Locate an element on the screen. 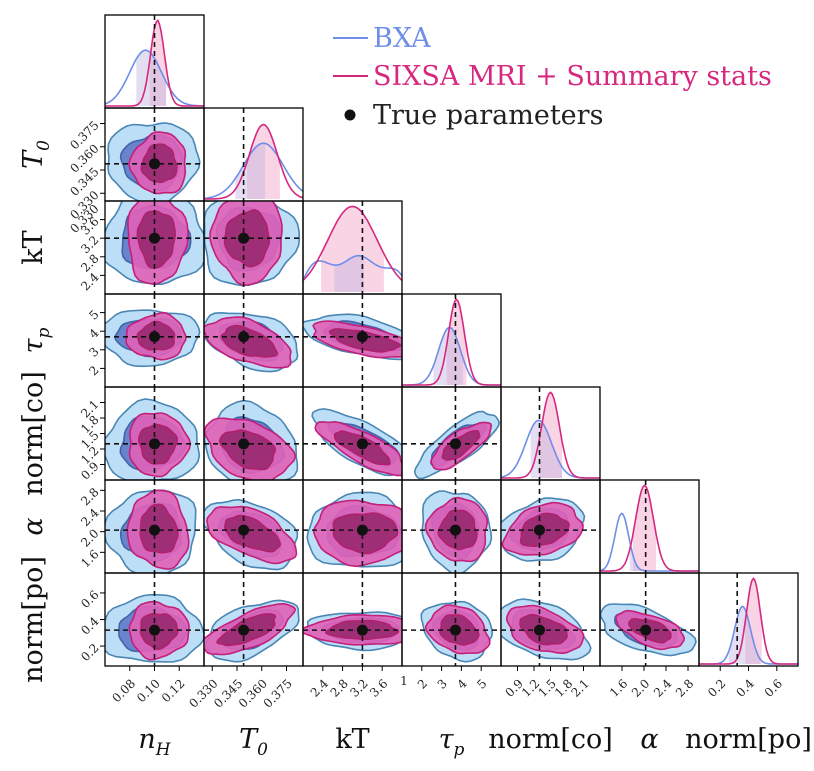  xlabel-5: α is located at coordinates (649, 739).